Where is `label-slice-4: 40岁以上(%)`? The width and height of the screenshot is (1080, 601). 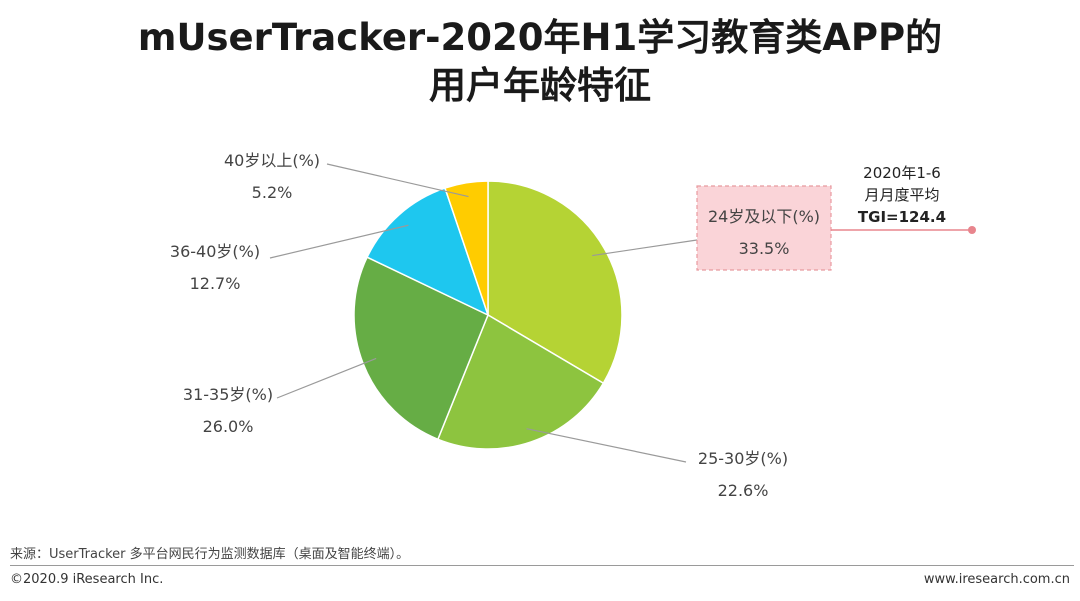 label-slice-4: 40岁以上(%) is located at coordinates (272, 160).